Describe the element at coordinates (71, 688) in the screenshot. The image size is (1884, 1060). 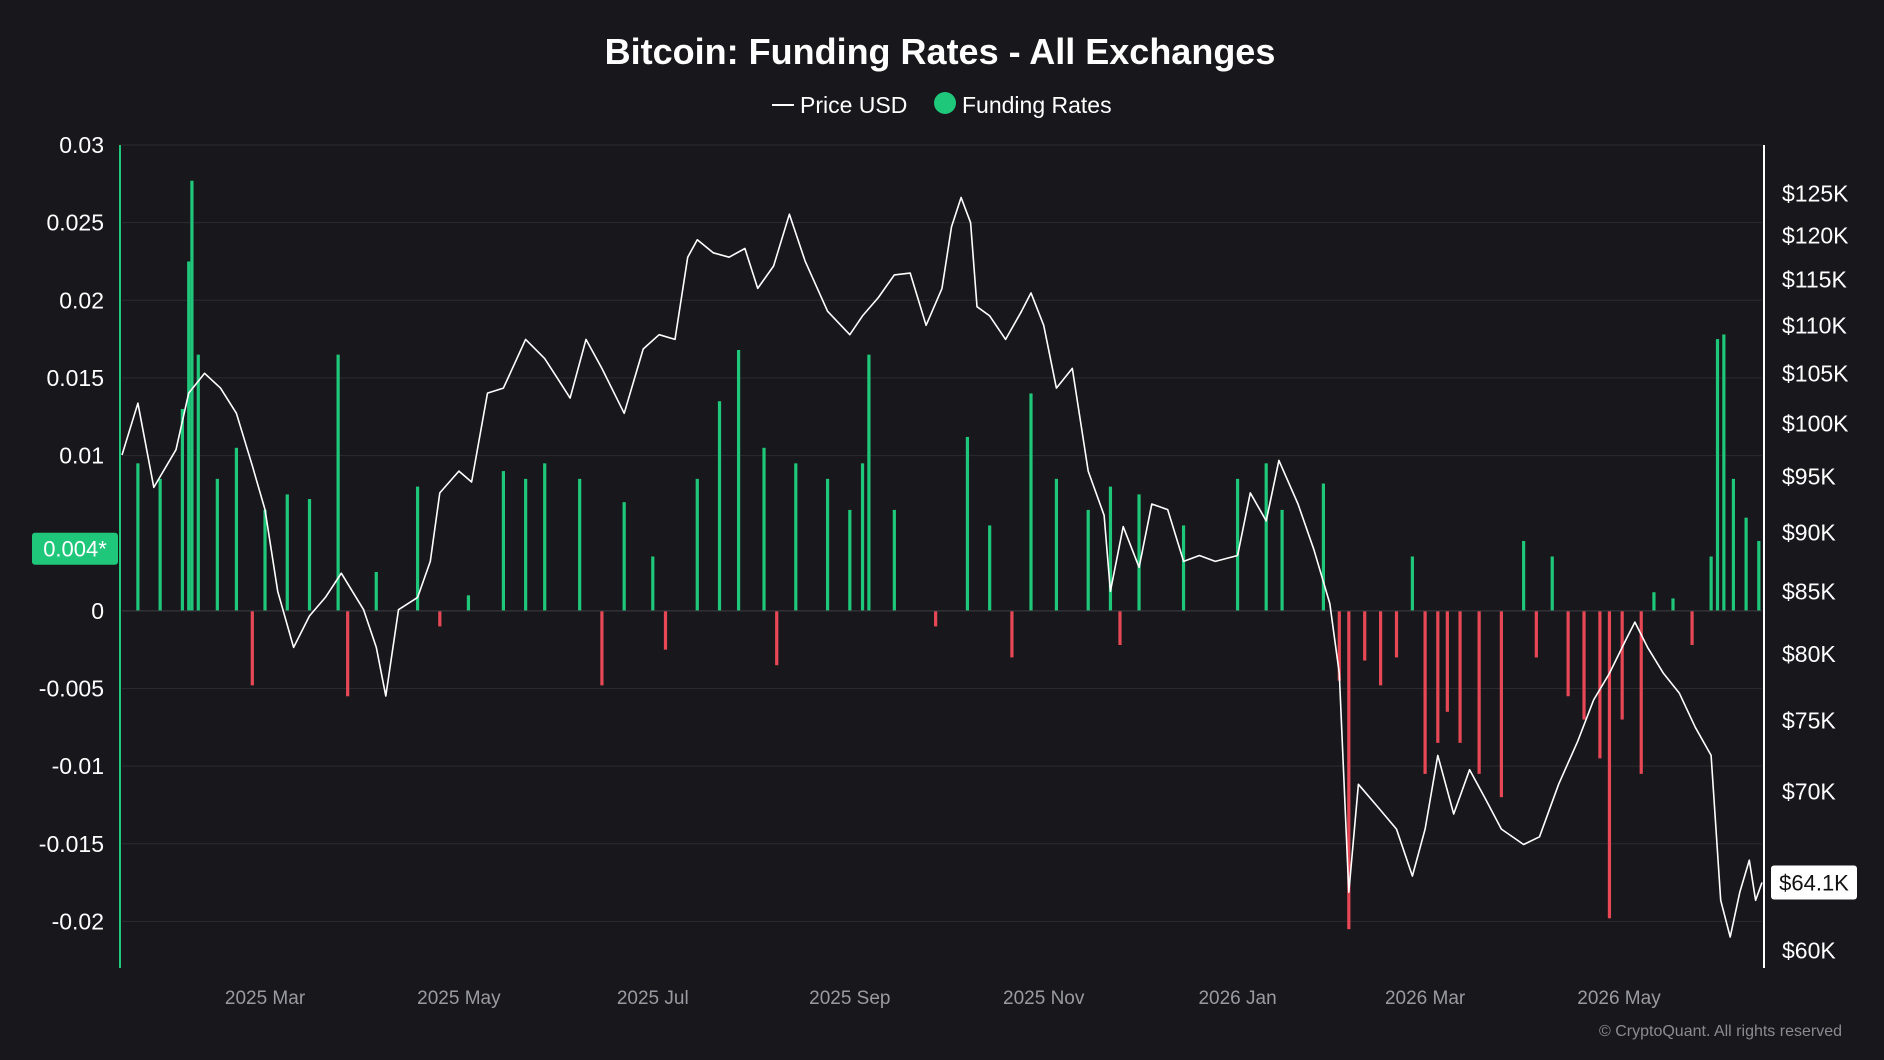
I see `left-tick-label: -0.005` at that location.